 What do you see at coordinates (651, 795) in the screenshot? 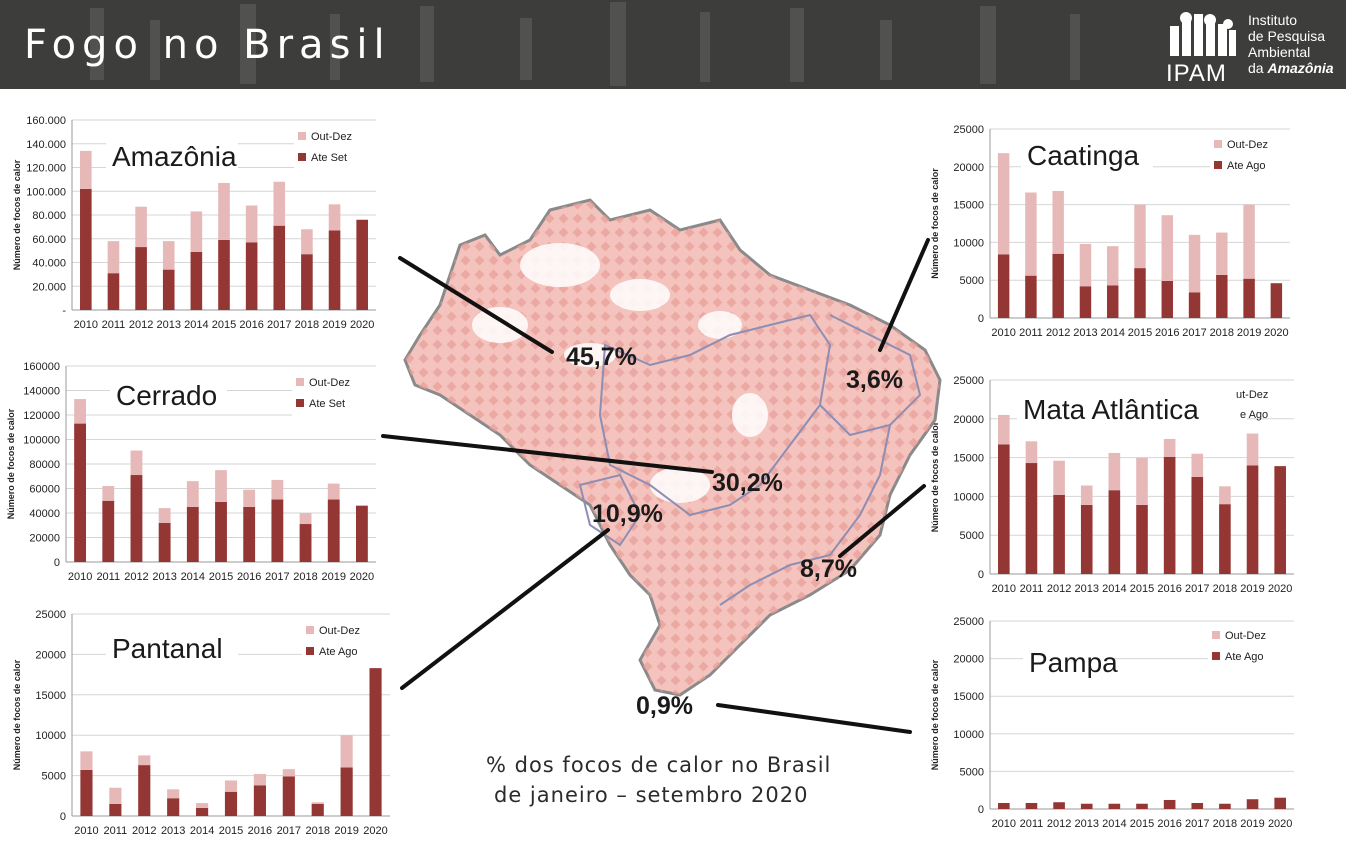
I see `caption-line-2: de janeiro – setembro 2020` at bounding box center [651, 795].